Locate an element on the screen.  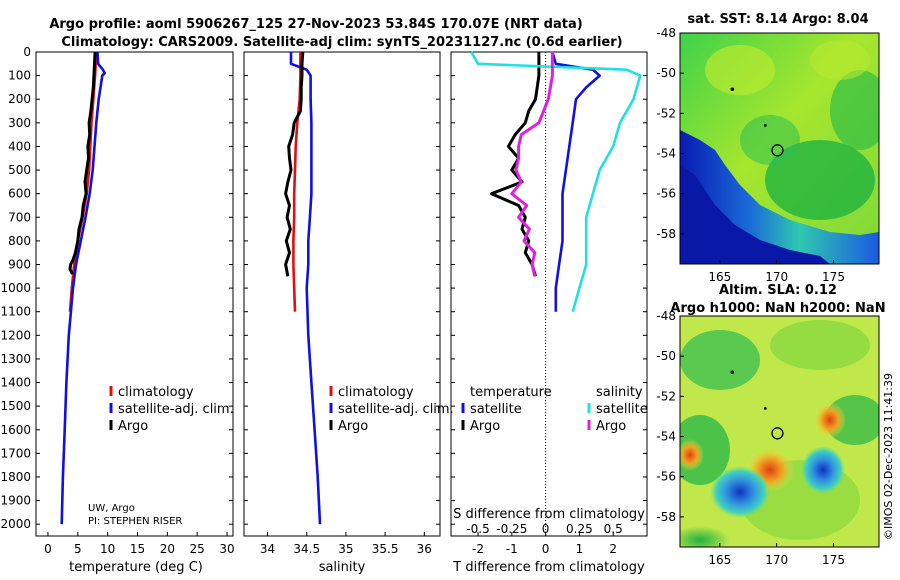
sst-map-frame is located at coordinates (779, 148).